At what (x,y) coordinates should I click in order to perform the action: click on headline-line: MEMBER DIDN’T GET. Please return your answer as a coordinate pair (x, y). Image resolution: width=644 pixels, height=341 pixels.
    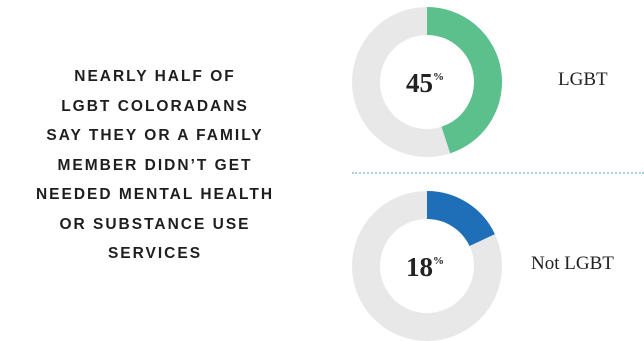
    Looking at the image, I should click on (155, 165).